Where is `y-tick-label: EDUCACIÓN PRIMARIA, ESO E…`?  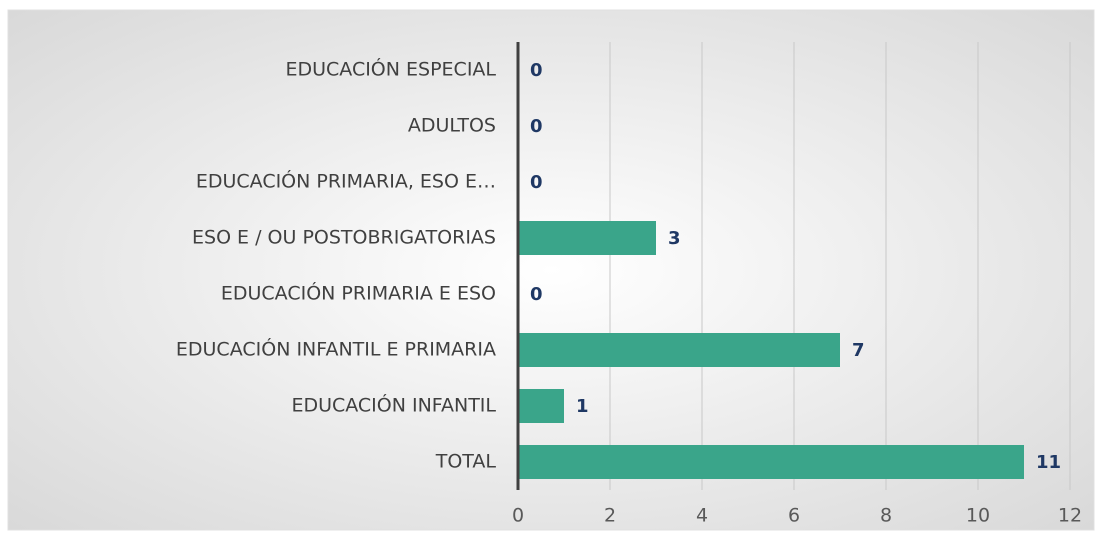 y-tick-label: EDUCACIÓN PRIMARIA, ESO E… is located at coordinates (346, 181).